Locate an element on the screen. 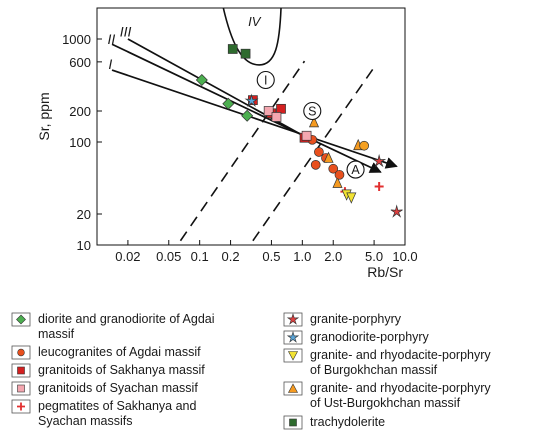  x-tick-label: 1.0 is located at coordinates (302, 256).